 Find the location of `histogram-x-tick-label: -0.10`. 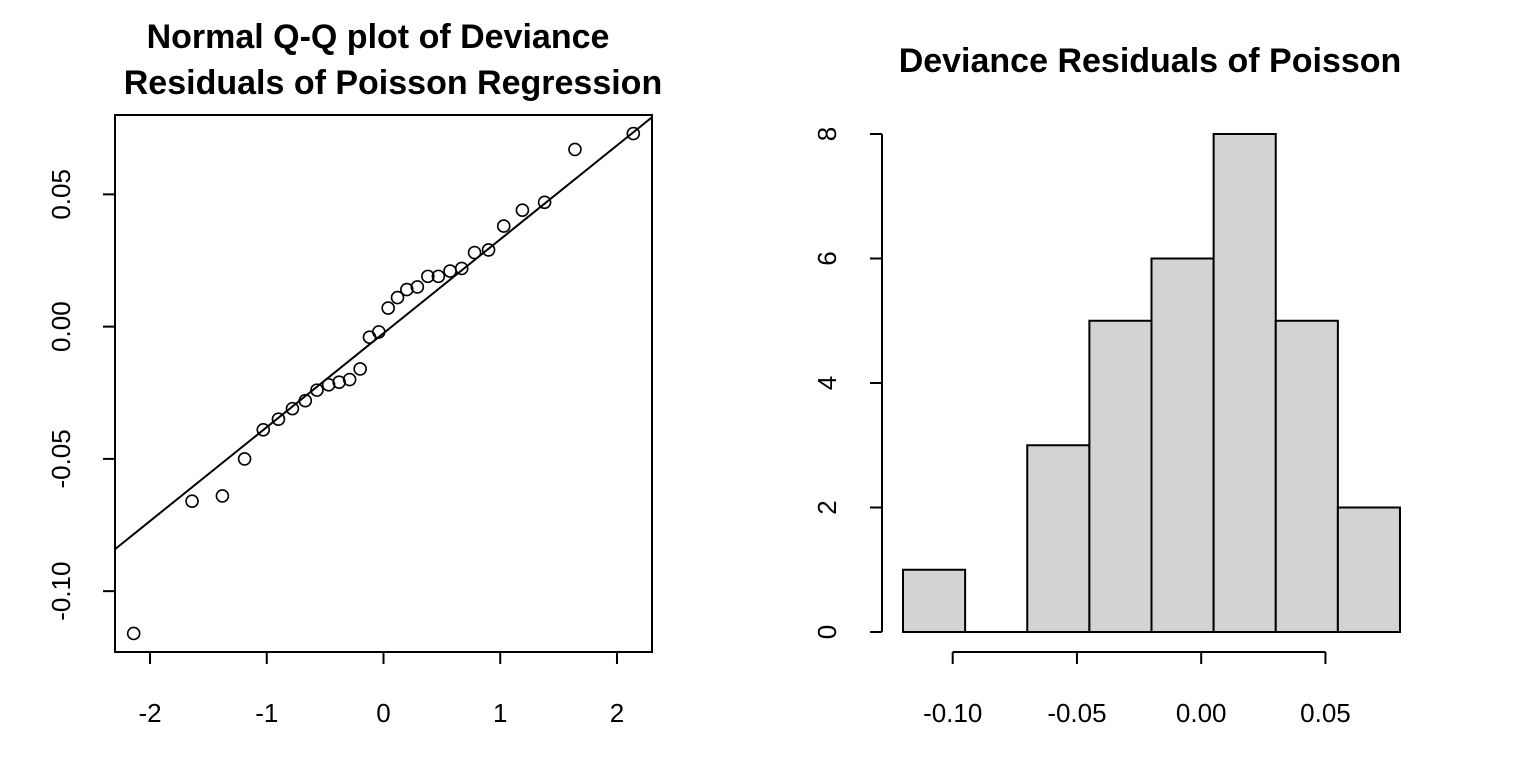

histogram-x-tick-label: -0.10 is located at coordinates (952, 713).